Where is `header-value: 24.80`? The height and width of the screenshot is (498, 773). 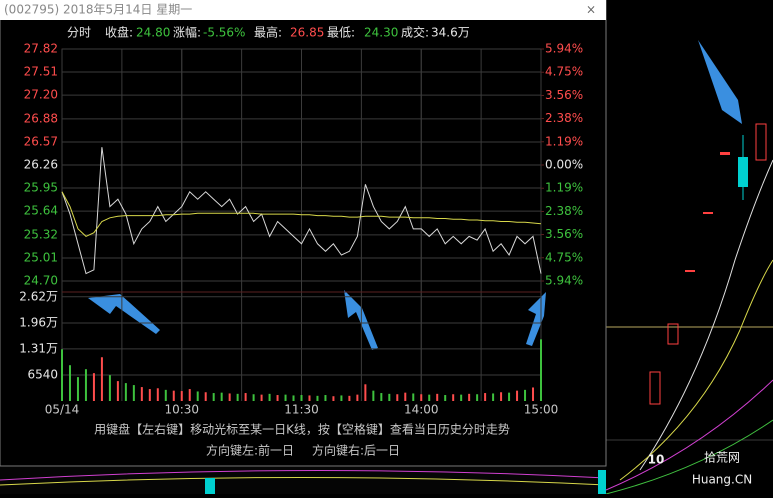 header-value: 24.80 is located at coordinates (153, 33).